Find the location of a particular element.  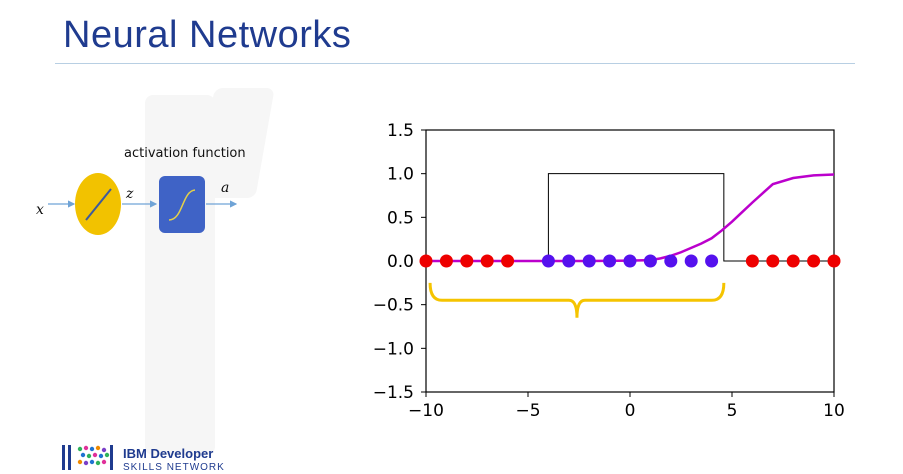

input-x-label: x is located at coordinates (40, 210).